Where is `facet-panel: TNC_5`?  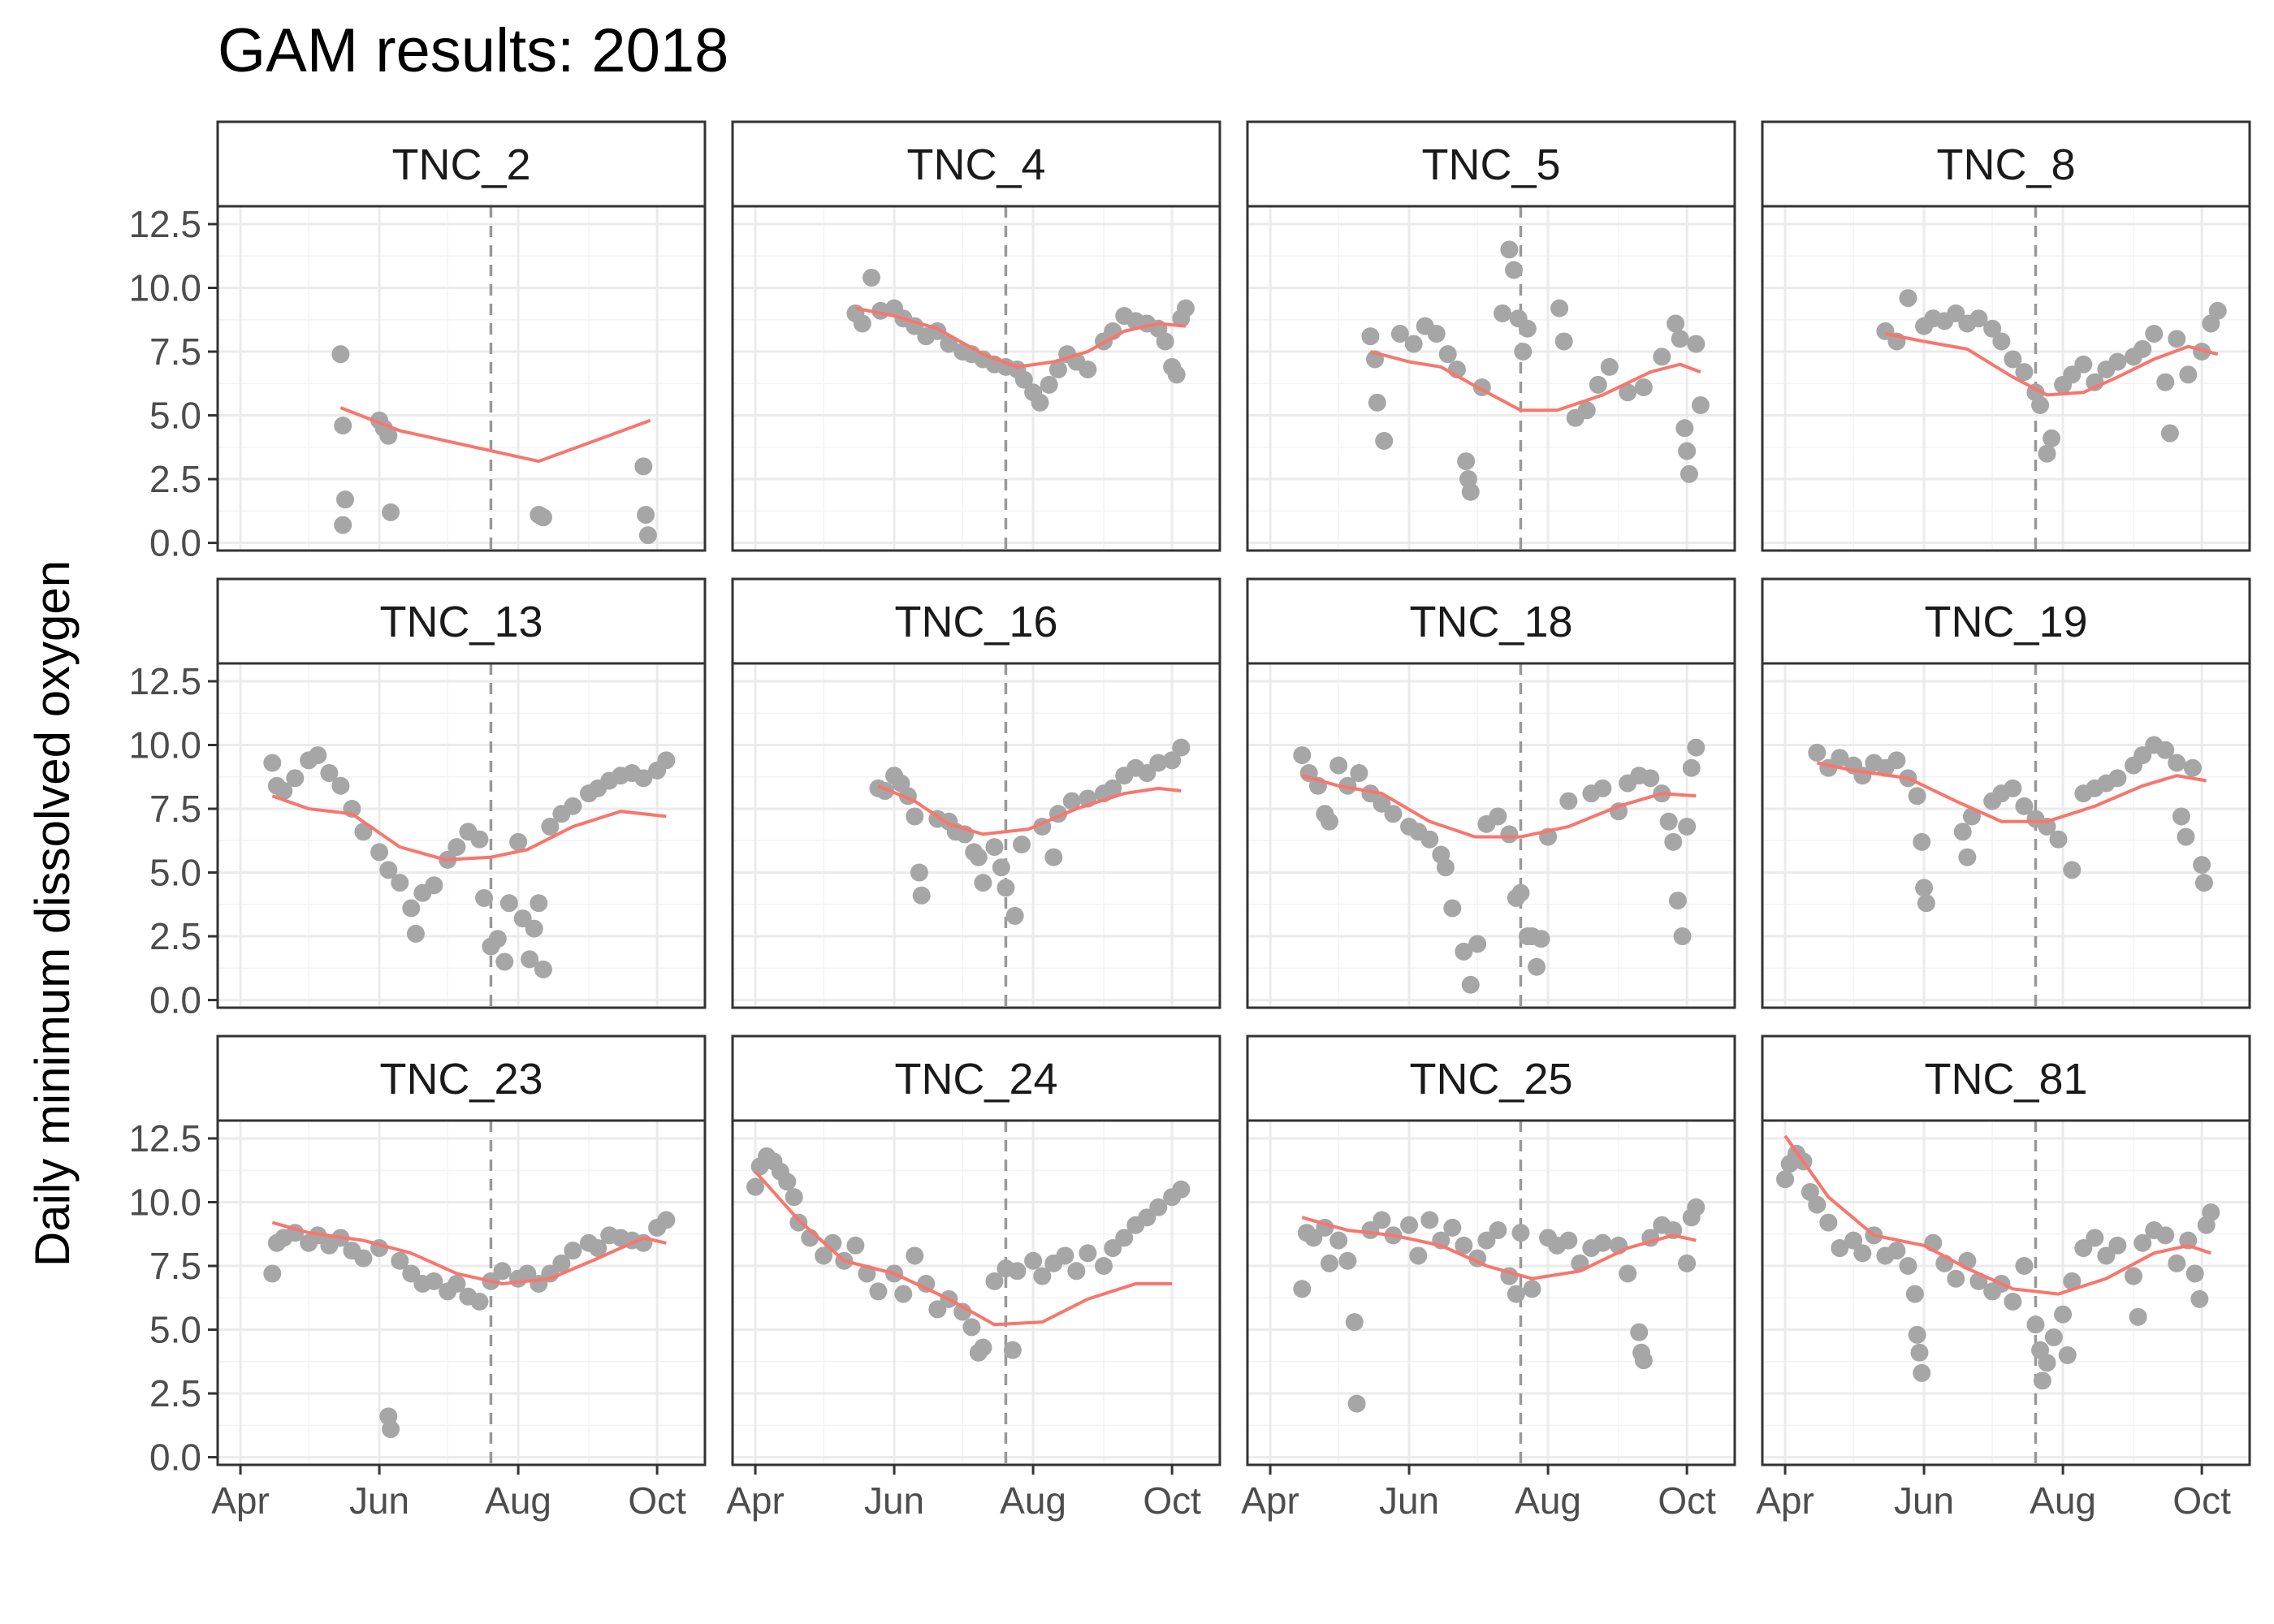
facet-panel: TNC_5 is located at coordinates (1491, 336).